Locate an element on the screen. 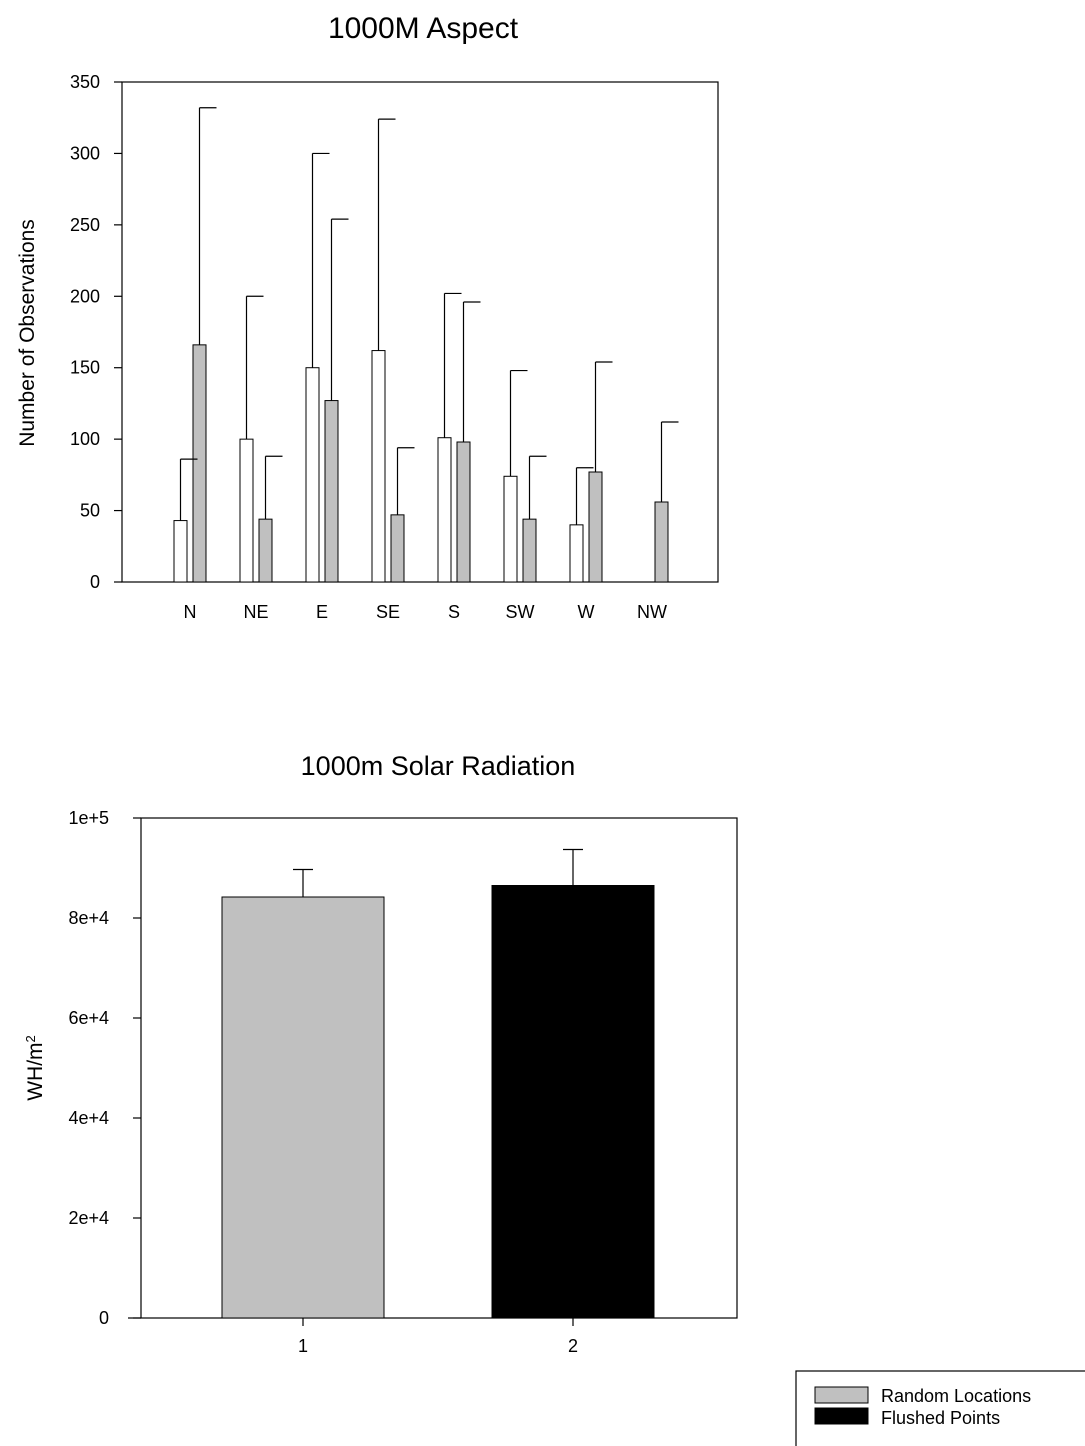 This screenshot has height=1446, width=1085. aspect-y-tick-label: 250 is located at coordinates (85, 225).